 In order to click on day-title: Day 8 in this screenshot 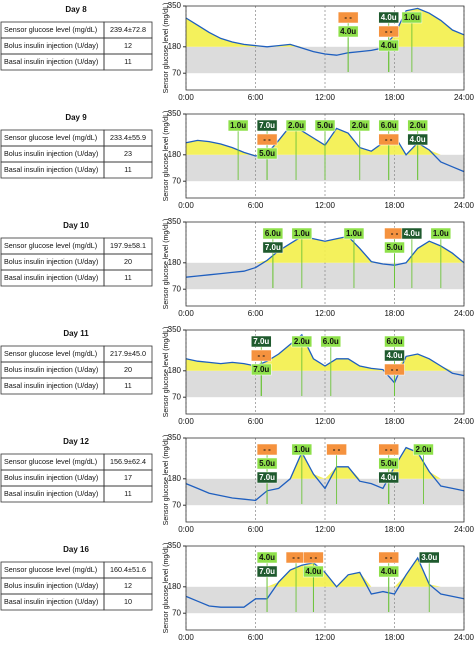, I will do `click(76, 9)`.